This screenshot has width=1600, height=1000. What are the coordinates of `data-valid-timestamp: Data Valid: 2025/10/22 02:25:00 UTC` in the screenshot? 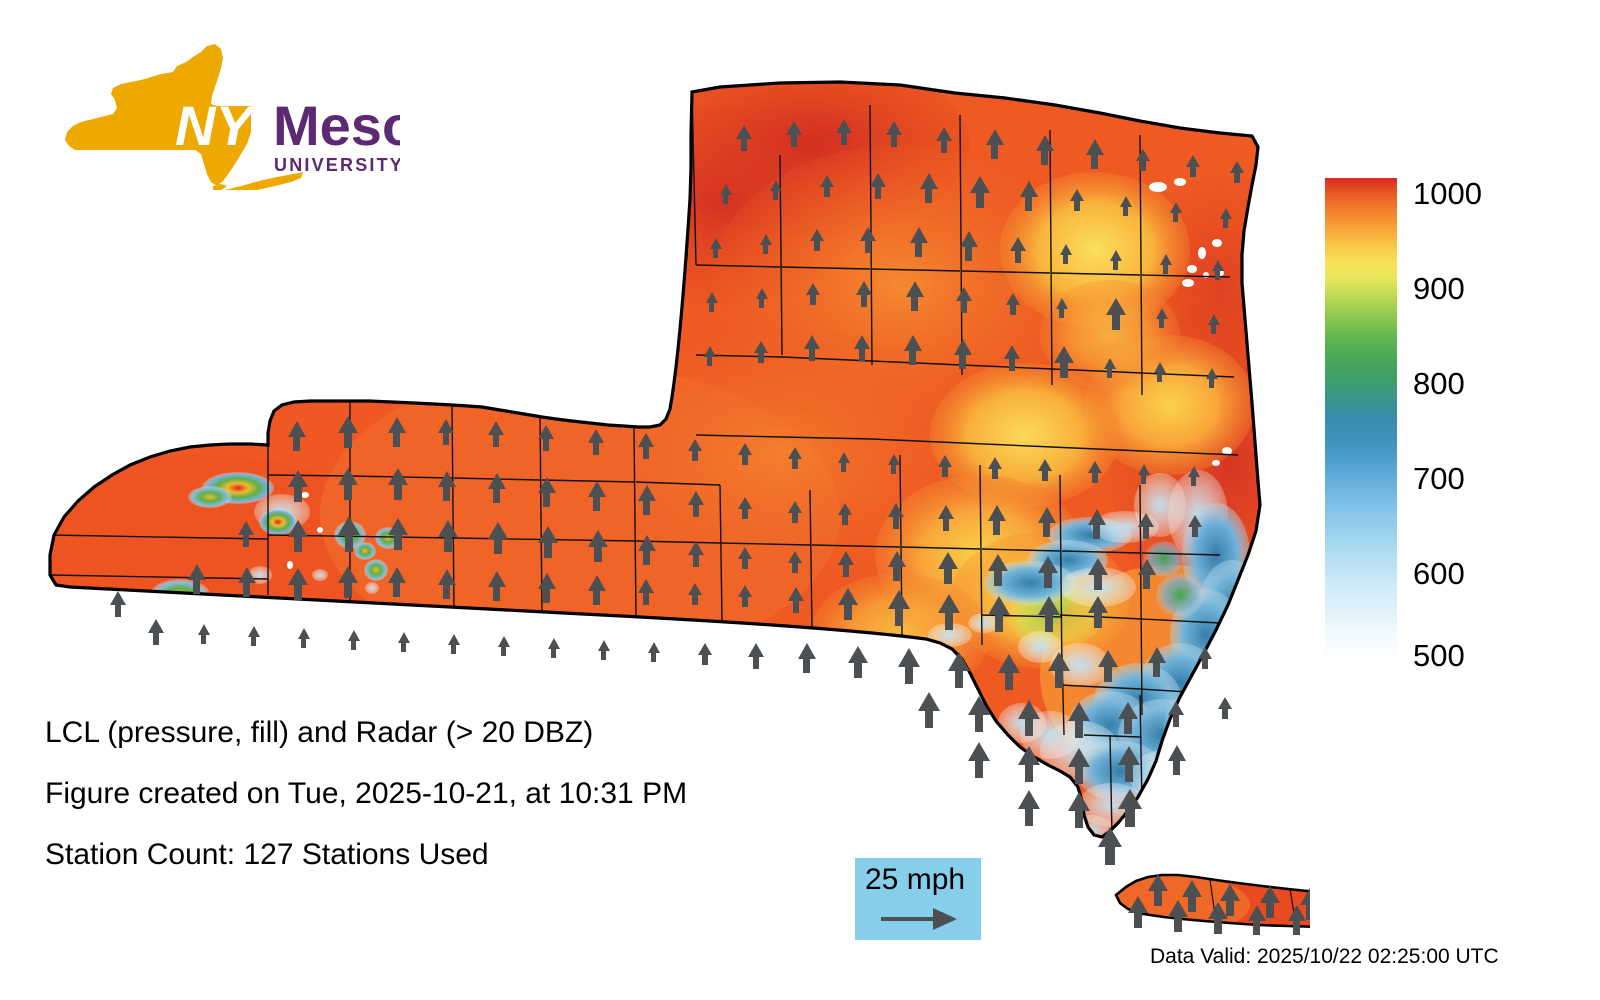 It's located at (1324, 956).